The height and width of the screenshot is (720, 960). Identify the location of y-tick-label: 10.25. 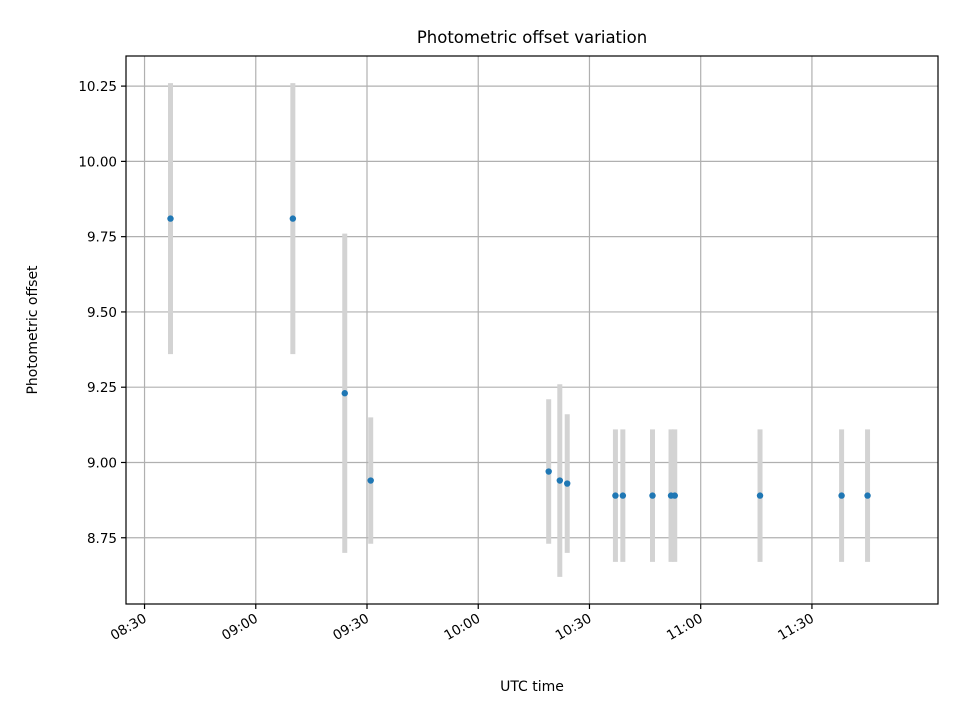
(97, 87).